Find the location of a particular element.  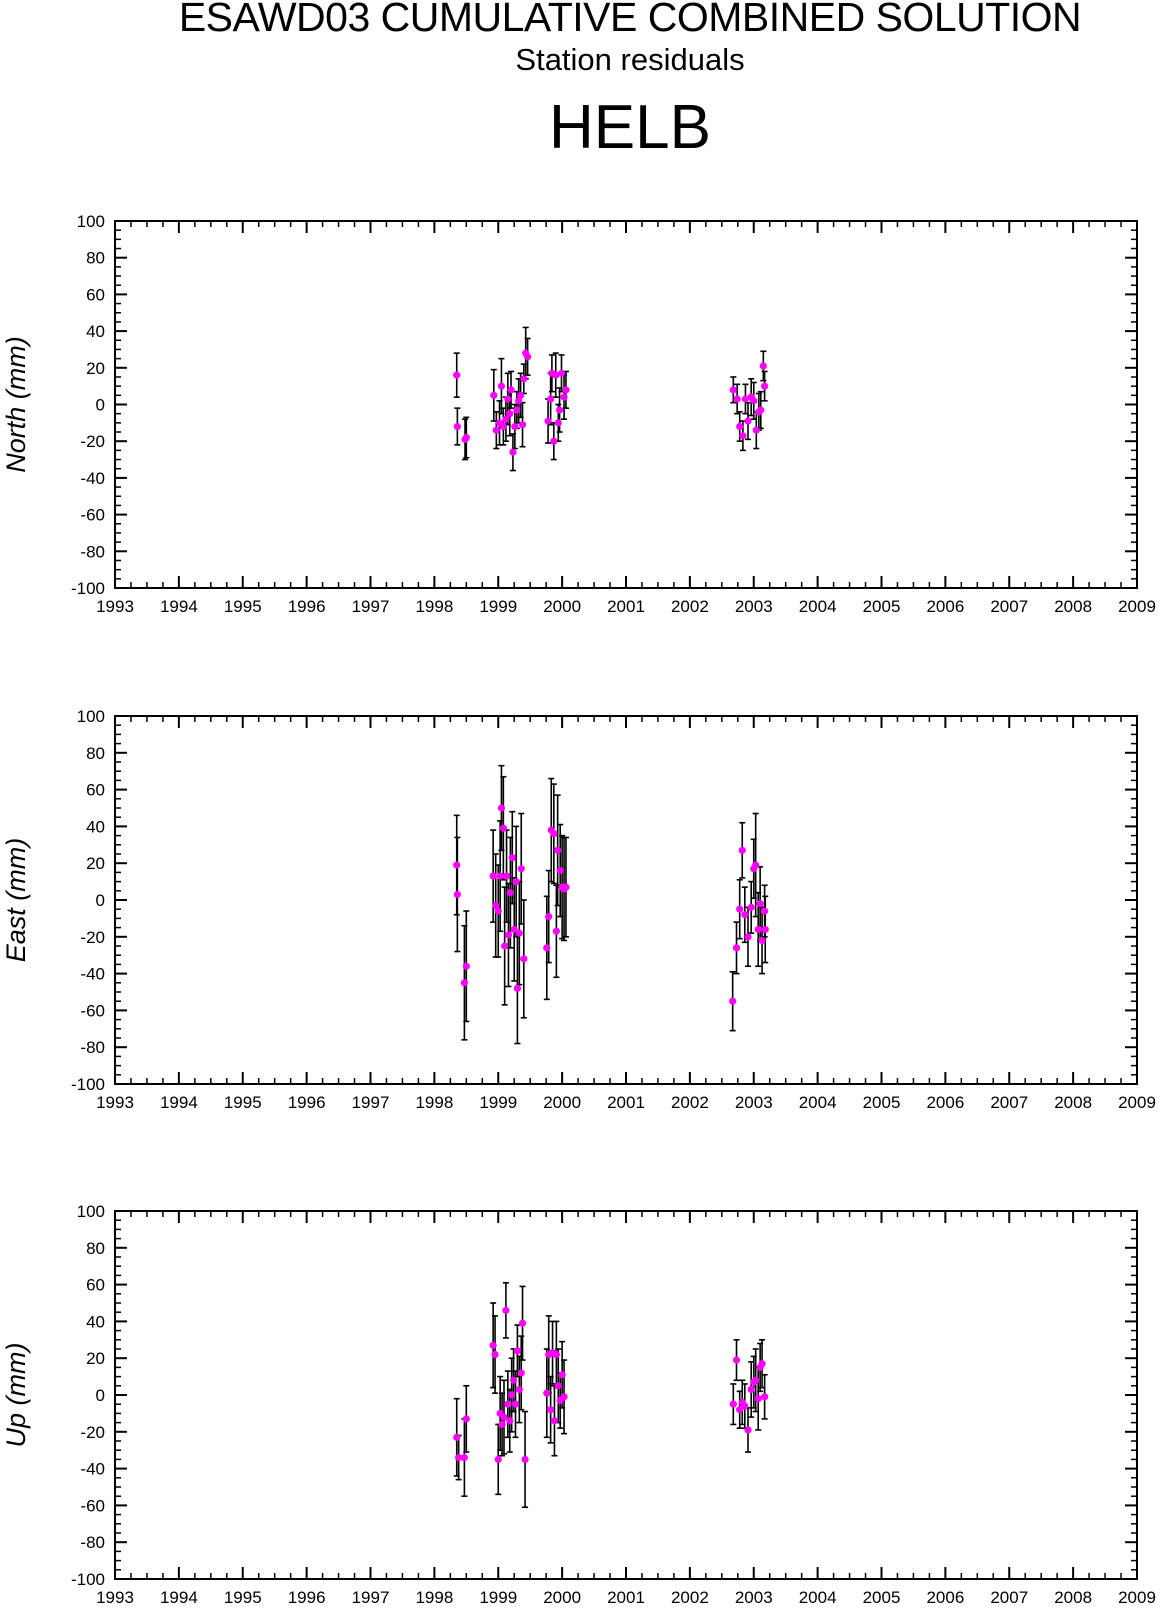

y-tick-label: -40 is located at coordinates (92, 974).